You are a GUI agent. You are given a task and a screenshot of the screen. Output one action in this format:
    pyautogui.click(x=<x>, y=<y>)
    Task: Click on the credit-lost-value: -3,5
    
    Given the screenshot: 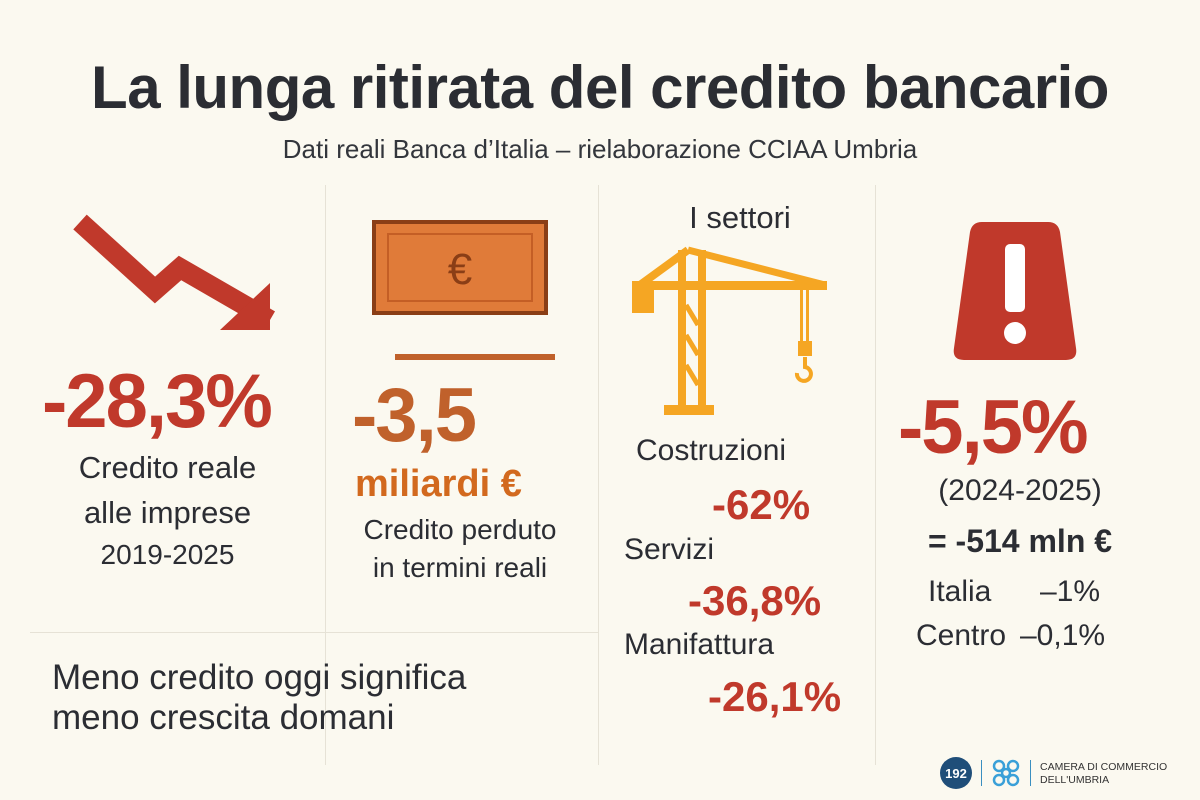 What is the action you would take?
    pyautogui.click(x=414, y=415)
    